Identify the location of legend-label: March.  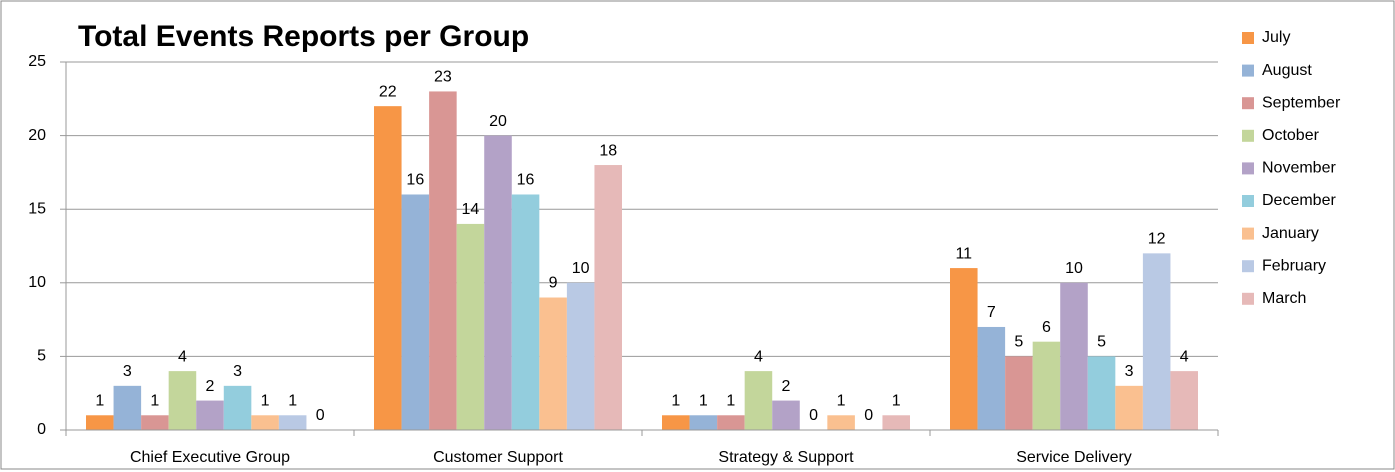
(1284, 298).